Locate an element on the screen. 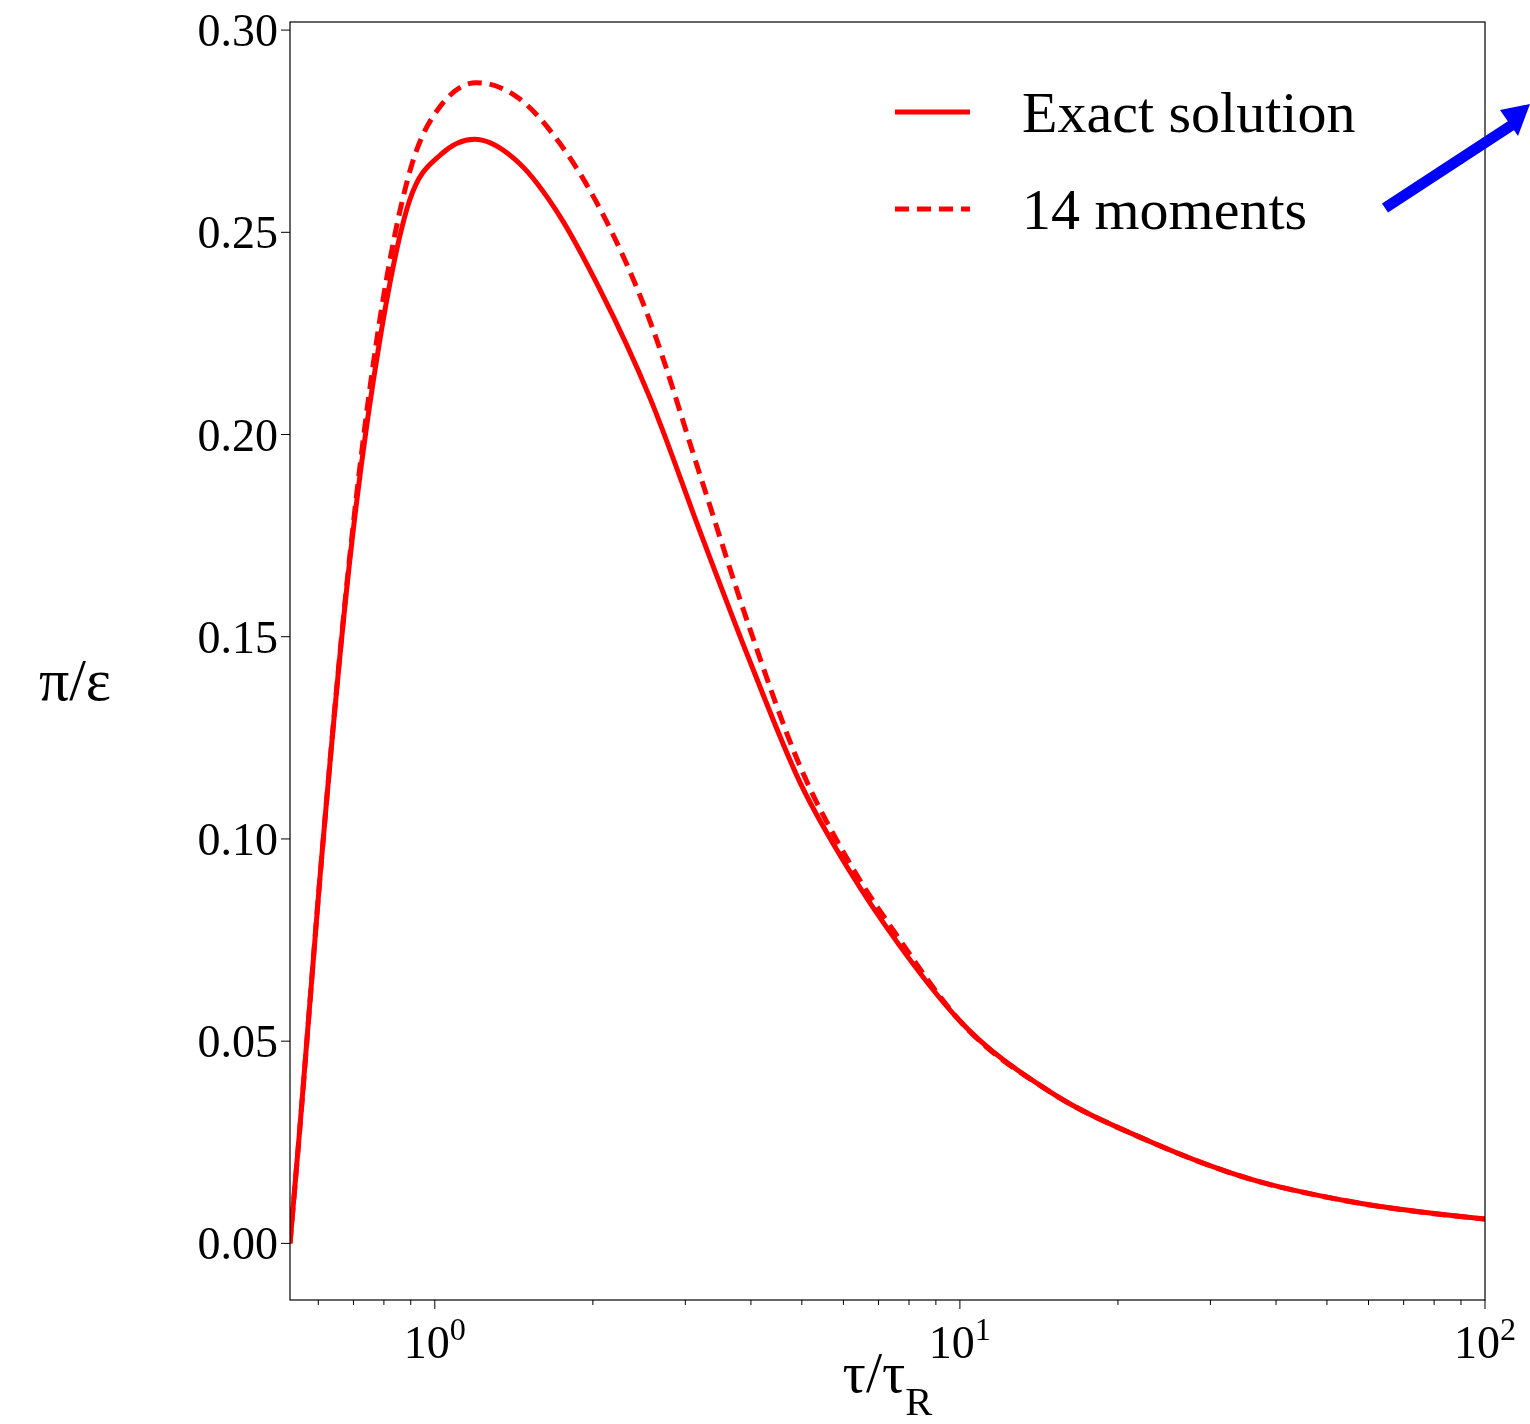  y-tick-label: 0.25 is located at coordinates (237, 233).